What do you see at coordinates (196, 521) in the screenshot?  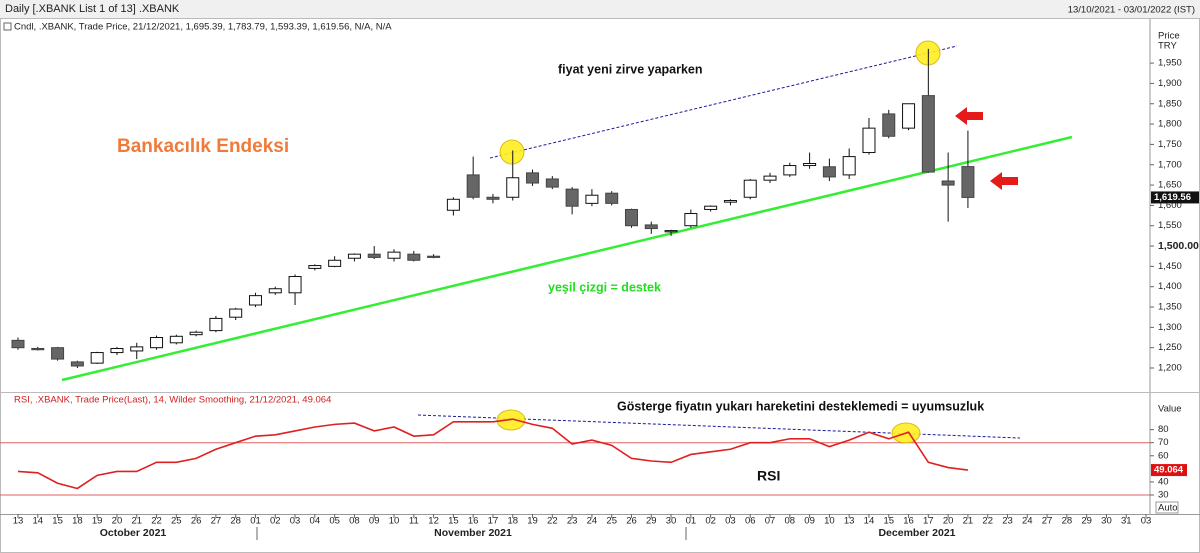 I see `x-tick-label: 26` at bounding box center [196, 521].